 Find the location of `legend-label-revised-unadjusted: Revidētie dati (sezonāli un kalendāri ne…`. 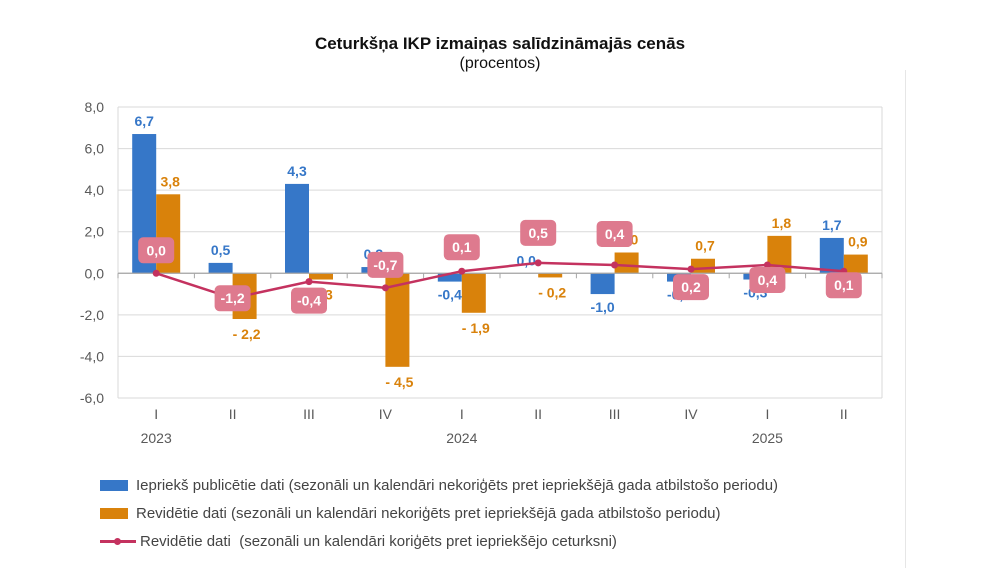

legend-label-revised-unadjusted: Revidētie dati (sezonāli un kalendāri ne… is located at coordinates (428, 513).